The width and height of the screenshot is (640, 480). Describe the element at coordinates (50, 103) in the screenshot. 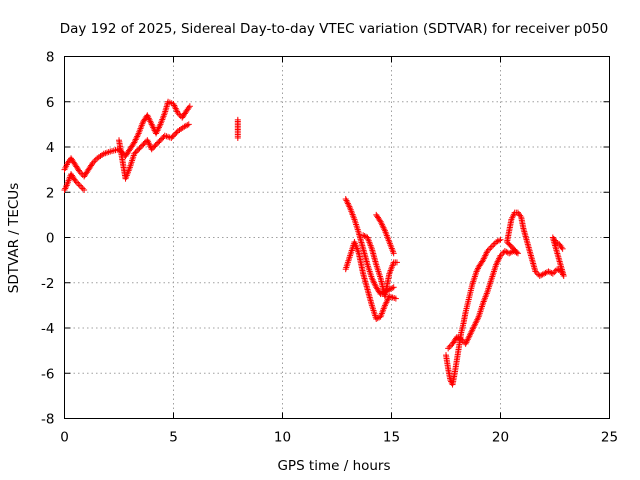

I see `y-tick-label: 6` at that location.